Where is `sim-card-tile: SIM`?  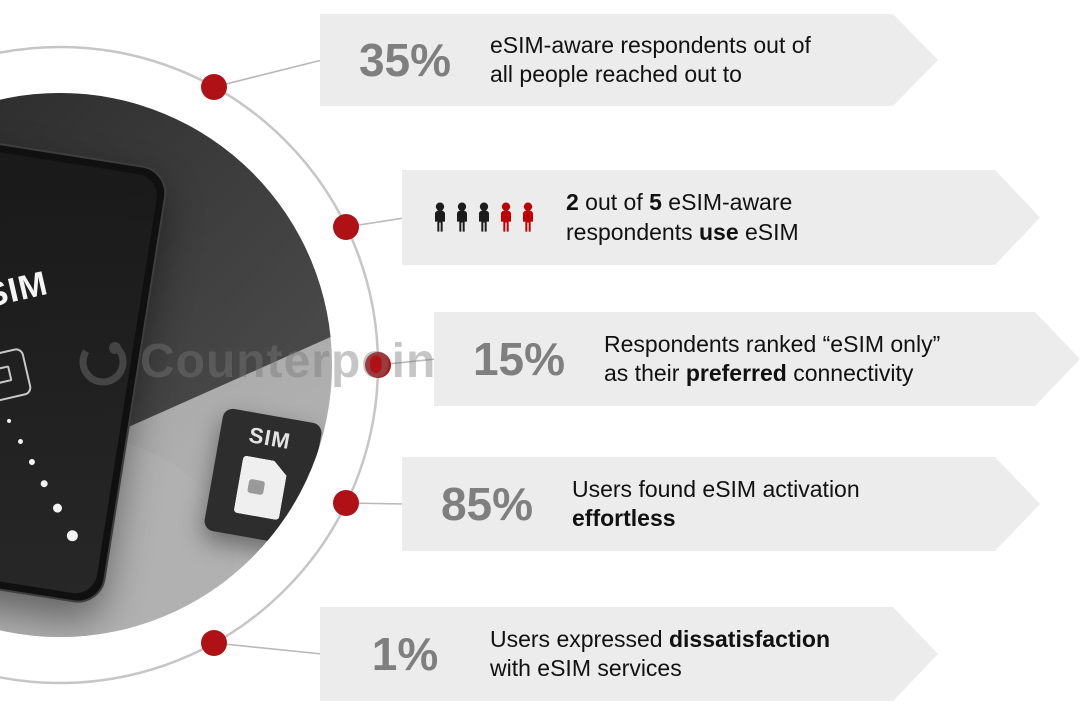 sim-card-tile: SIM is located at coordinates (263, 477).